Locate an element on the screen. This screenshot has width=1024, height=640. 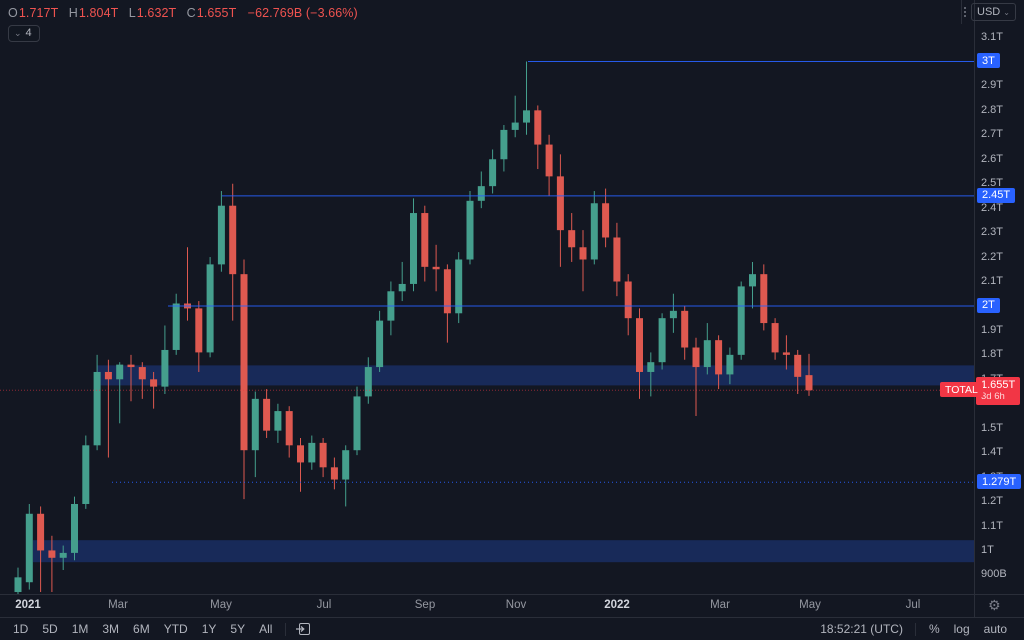
time-tick: 2022 is located at coordinates (617, 605).